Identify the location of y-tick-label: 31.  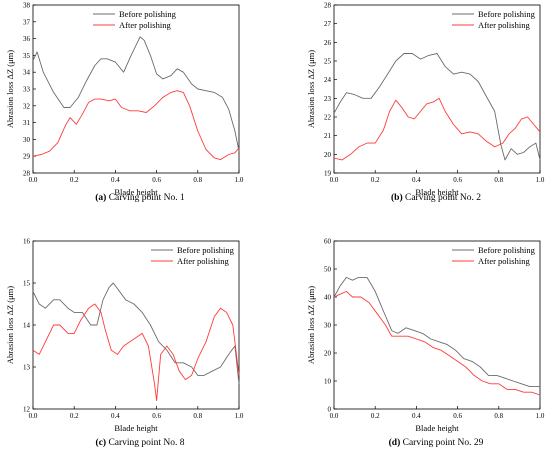
(27, 123).